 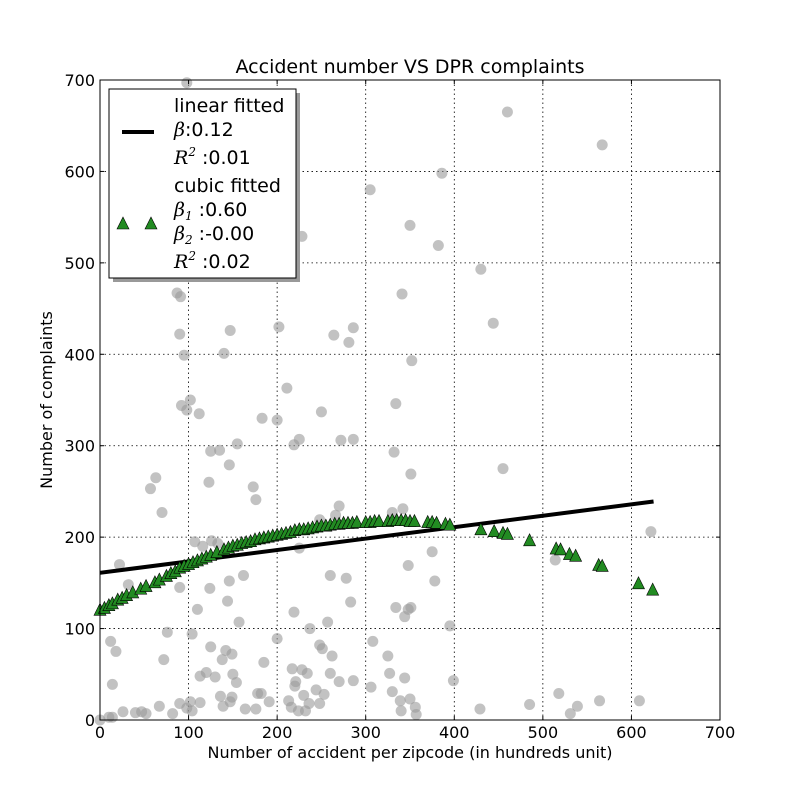 What do you see at coordinates (100, 732) in the screenshot?
I see `x-tick-label-0: 0` at bounding box center [100, 732].